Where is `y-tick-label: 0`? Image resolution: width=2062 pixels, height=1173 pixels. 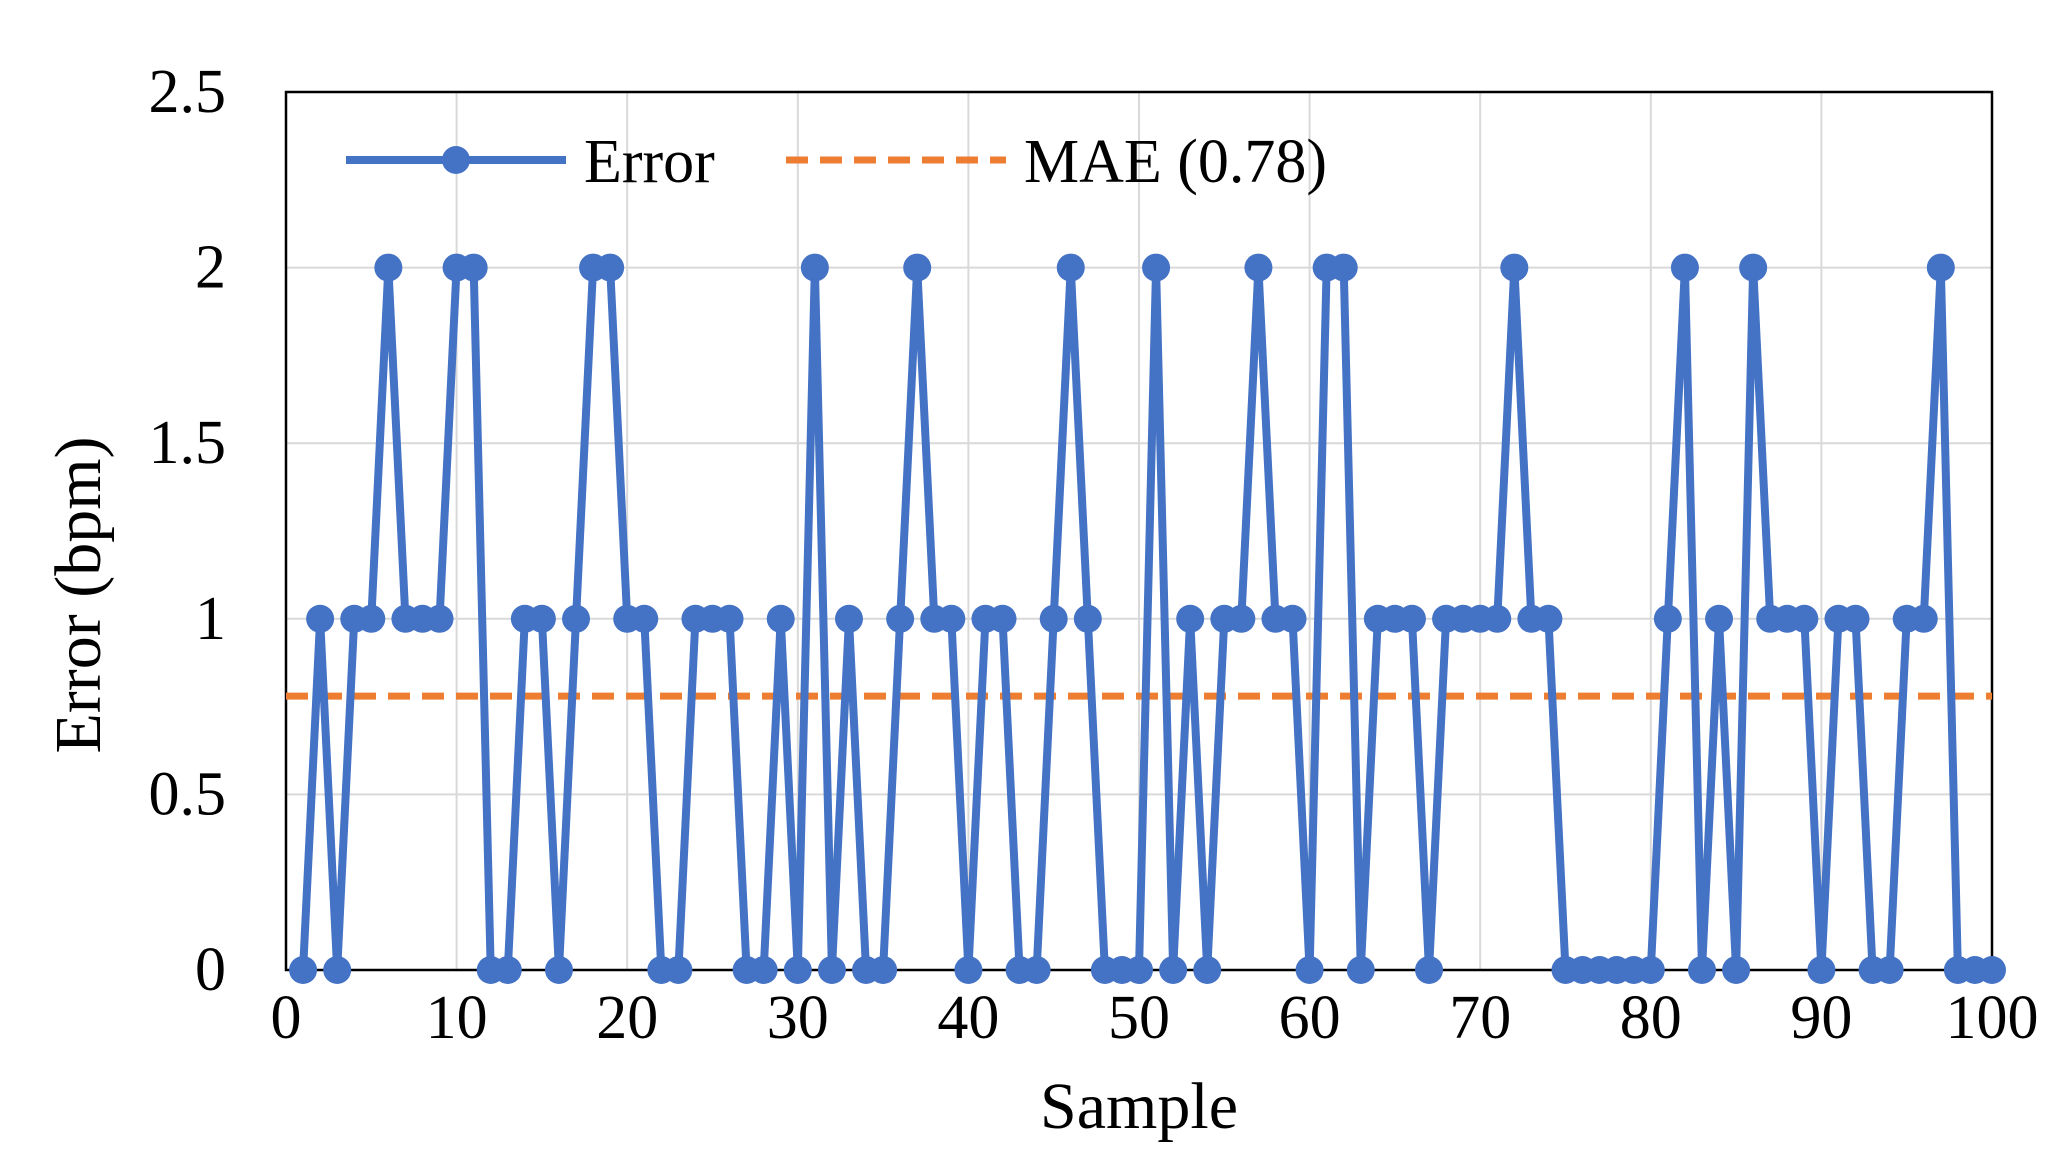
y-tick-label: 0 is located at coordinates (210, 970).